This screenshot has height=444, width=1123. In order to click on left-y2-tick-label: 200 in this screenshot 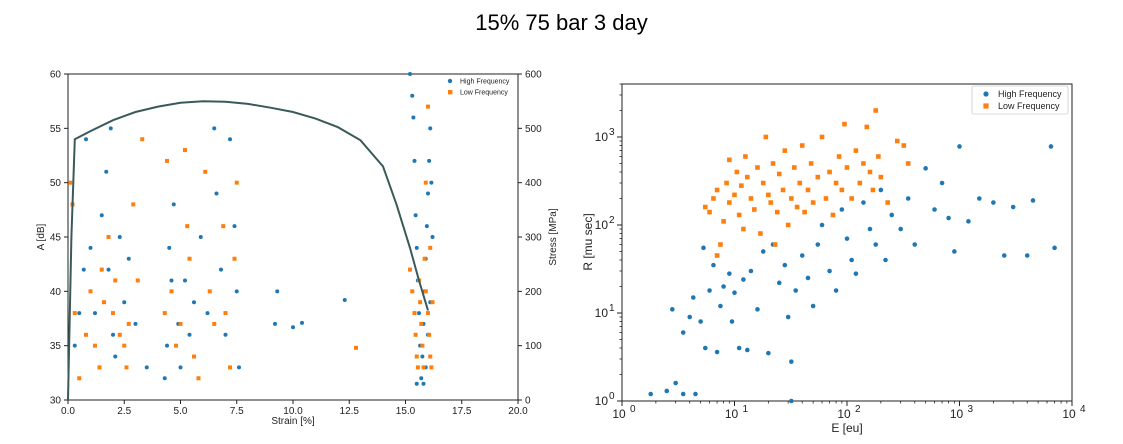, I will do `click(533, 292)`.